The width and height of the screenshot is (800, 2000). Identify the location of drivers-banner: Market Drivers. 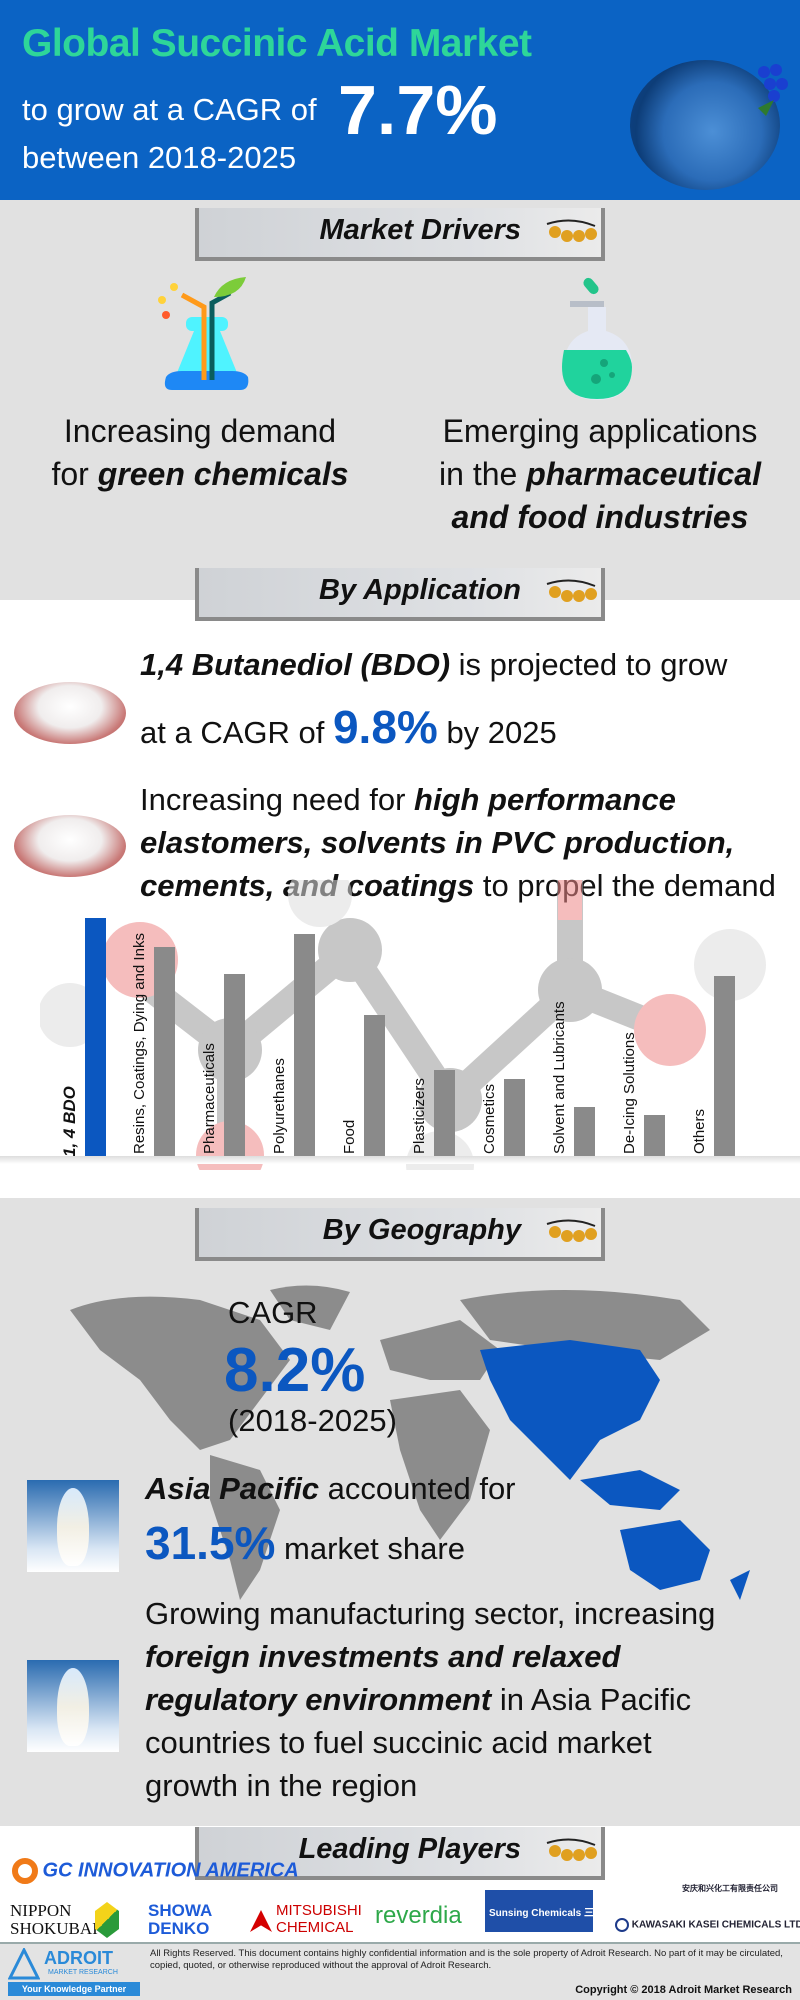
(400, 234).